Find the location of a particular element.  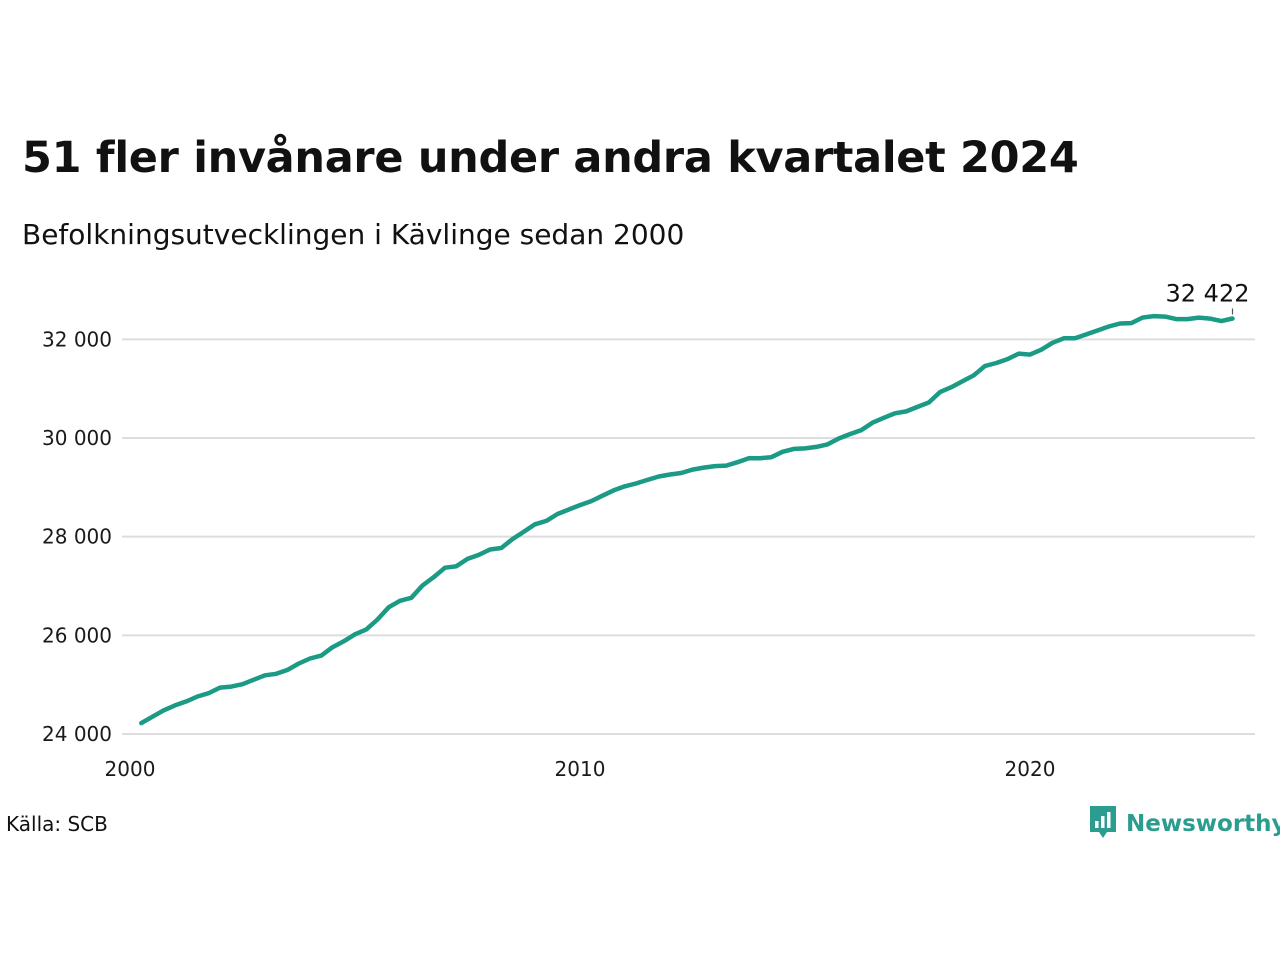

y-tick-label: 24 000 is located at coordinates (77, 734).